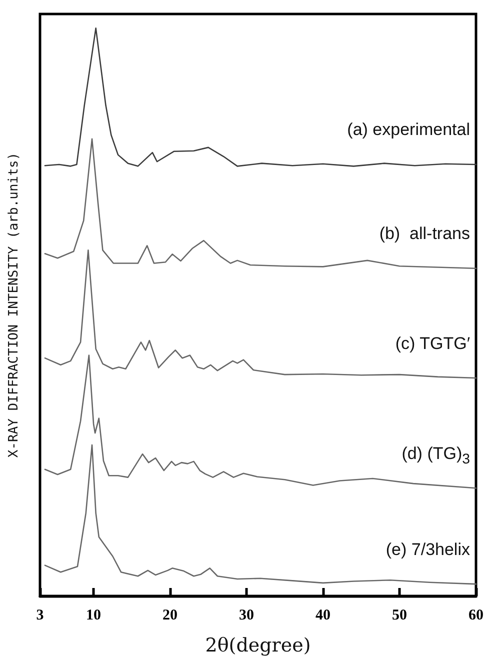 This screenshot has height=666, width=487. What do you see at coordinates (476, 616) in the screenshot?
I see `x-tick-label: 60` at bounding box center [476, 616].